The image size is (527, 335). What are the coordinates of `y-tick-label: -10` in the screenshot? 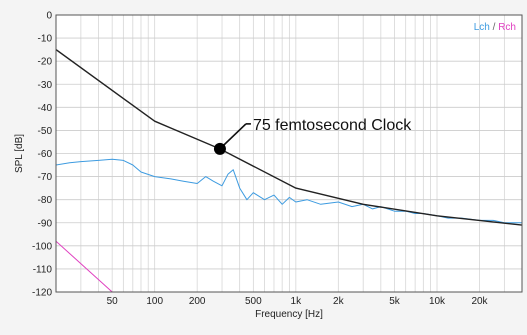 It's located at (45, 39).